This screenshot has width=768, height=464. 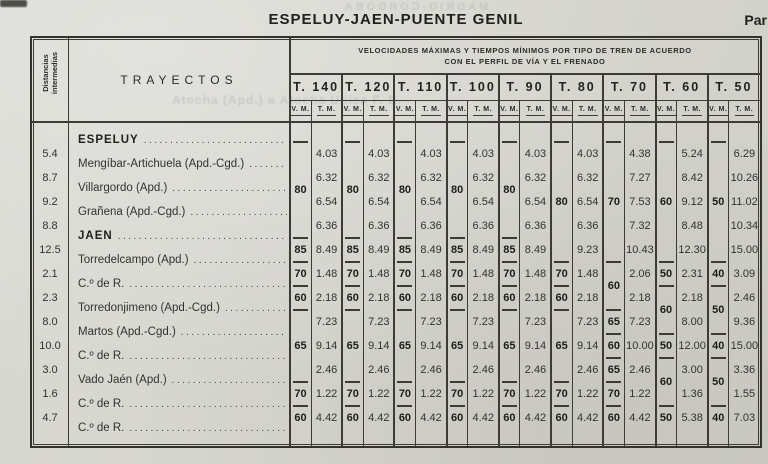 What do you see at coordinates (692, 202) in the screenshot?
I see `tm-value: 9.12` at bounding box center [692, 202].